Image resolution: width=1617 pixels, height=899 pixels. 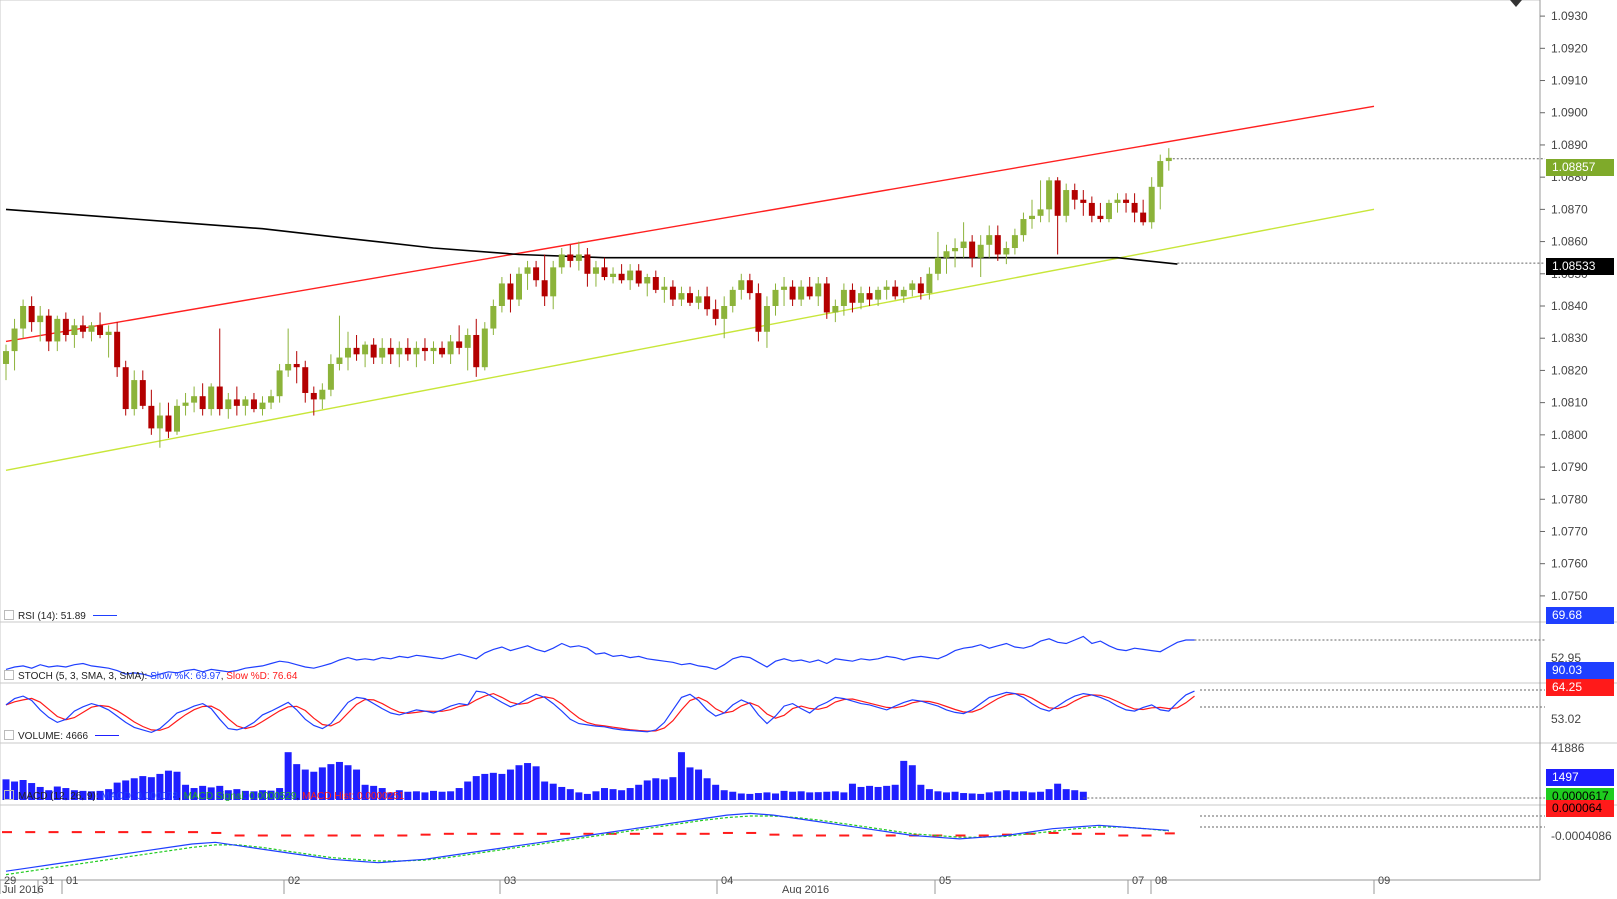 I want to click on time-tick-label: 01, so click(x=72, y=881).